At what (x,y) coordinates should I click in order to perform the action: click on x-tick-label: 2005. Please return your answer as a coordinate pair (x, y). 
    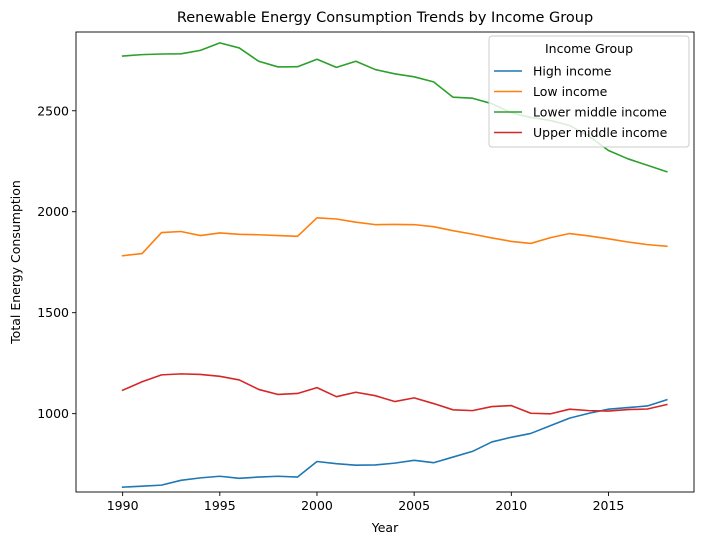
    Looking at the image, I should click on (414, 505).